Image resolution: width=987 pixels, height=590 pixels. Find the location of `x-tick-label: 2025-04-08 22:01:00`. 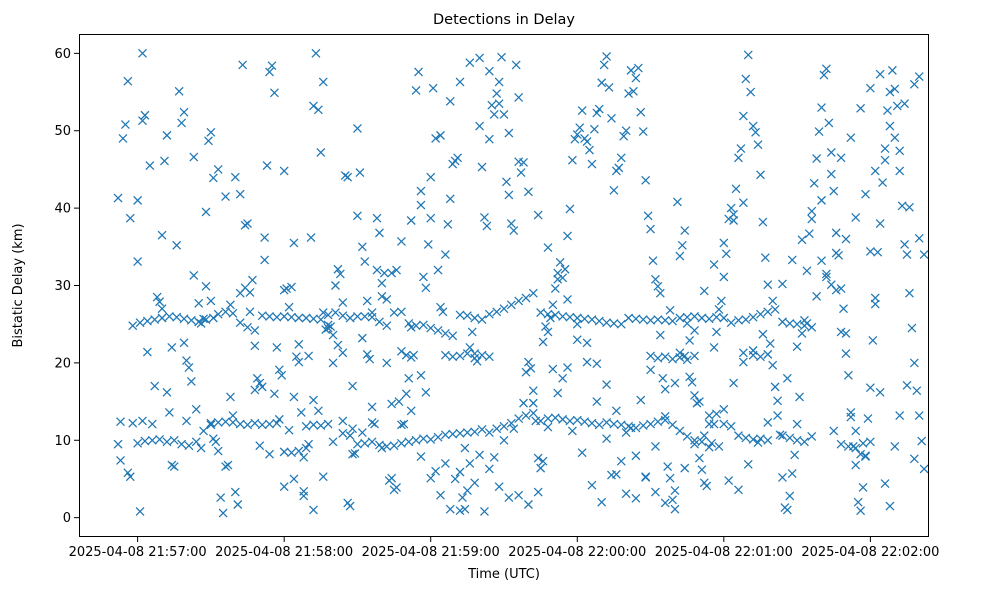

x-tick-label: 2025-04-08 22:01:00 is located at coordinates (724, 552).